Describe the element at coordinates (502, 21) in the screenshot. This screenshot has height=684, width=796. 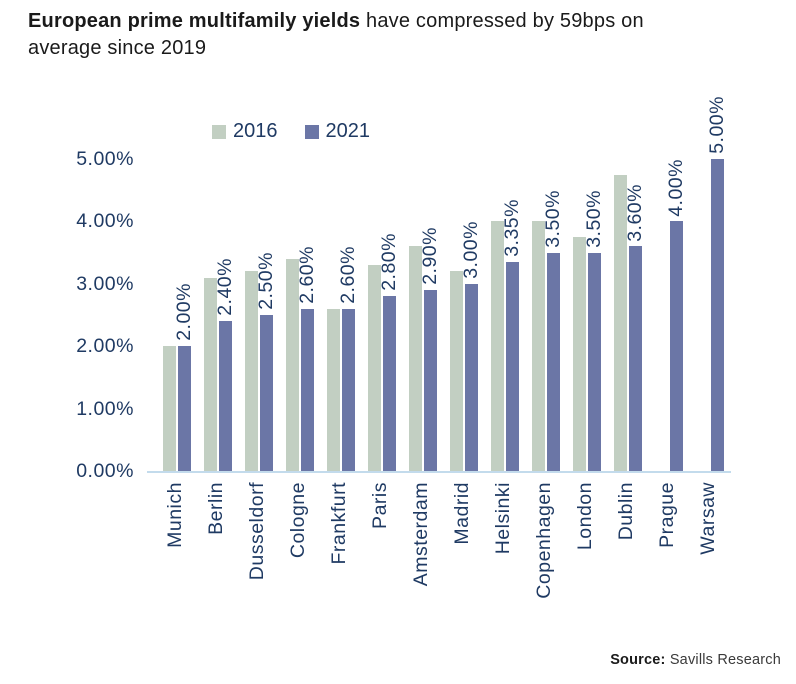
I see `title-regular-segment: have compressed by 59bps on` at that location.